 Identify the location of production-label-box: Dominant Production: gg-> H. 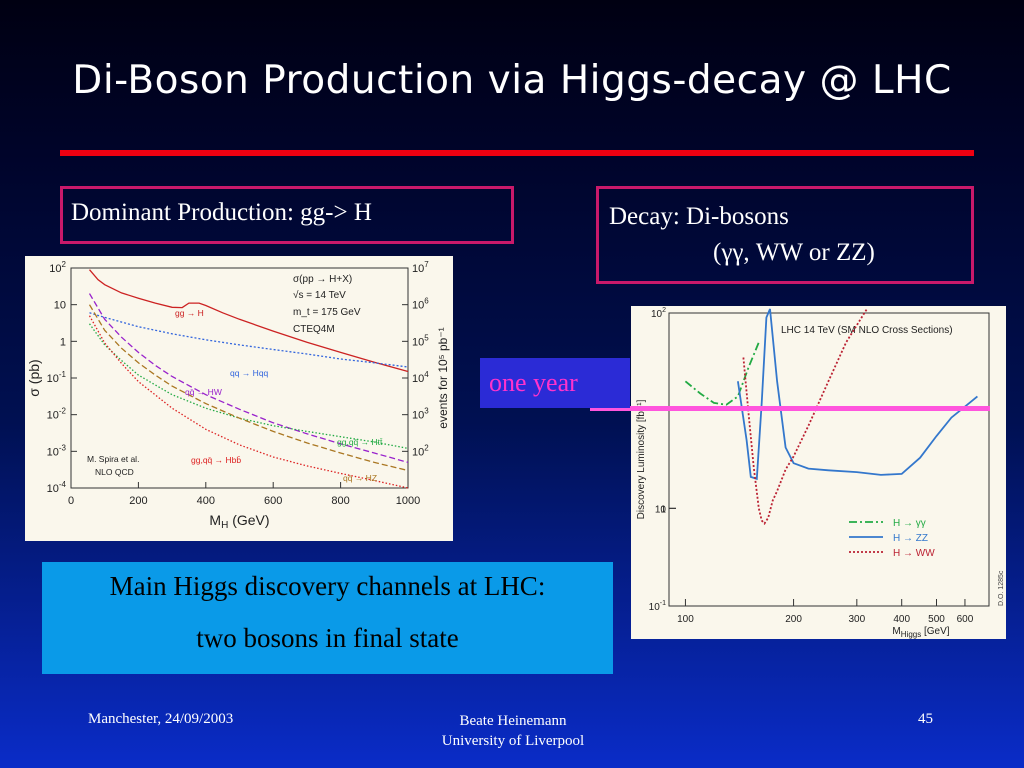
(287, 215).